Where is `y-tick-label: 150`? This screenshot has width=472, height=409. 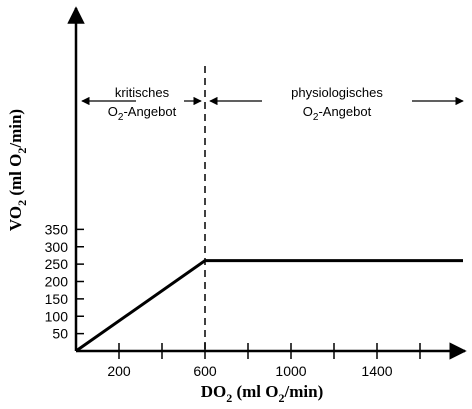 y-tick-label: 150 is located at coordinates (57, 299).